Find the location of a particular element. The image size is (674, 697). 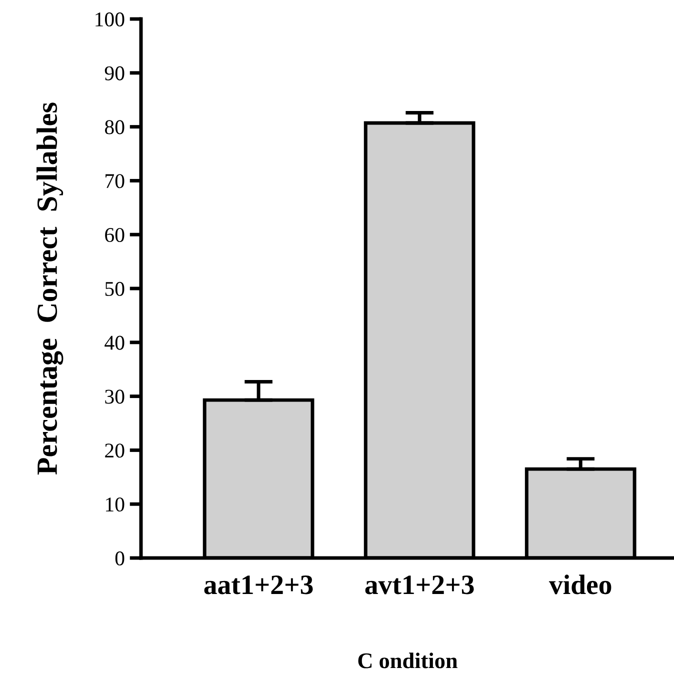

x-tick-label: aat1+2+3 is located at coordinates (258, 585).